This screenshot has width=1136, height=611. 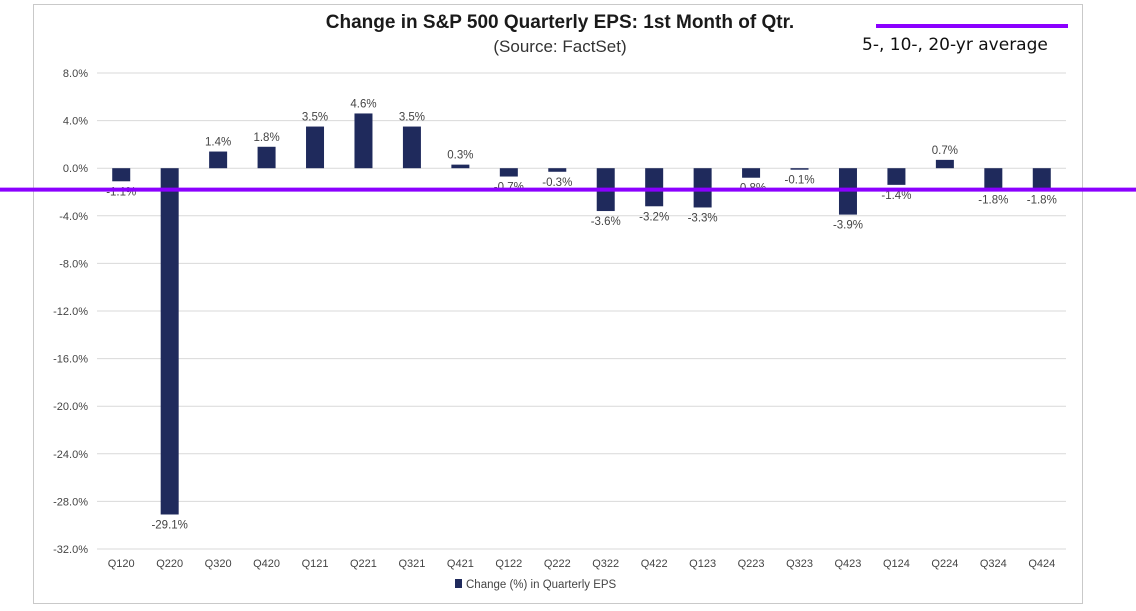 What do you see at coordinates (896, 196) in the screenshot?
I see `data-label-q124: -1.4%` at bounding box center [896, 196].